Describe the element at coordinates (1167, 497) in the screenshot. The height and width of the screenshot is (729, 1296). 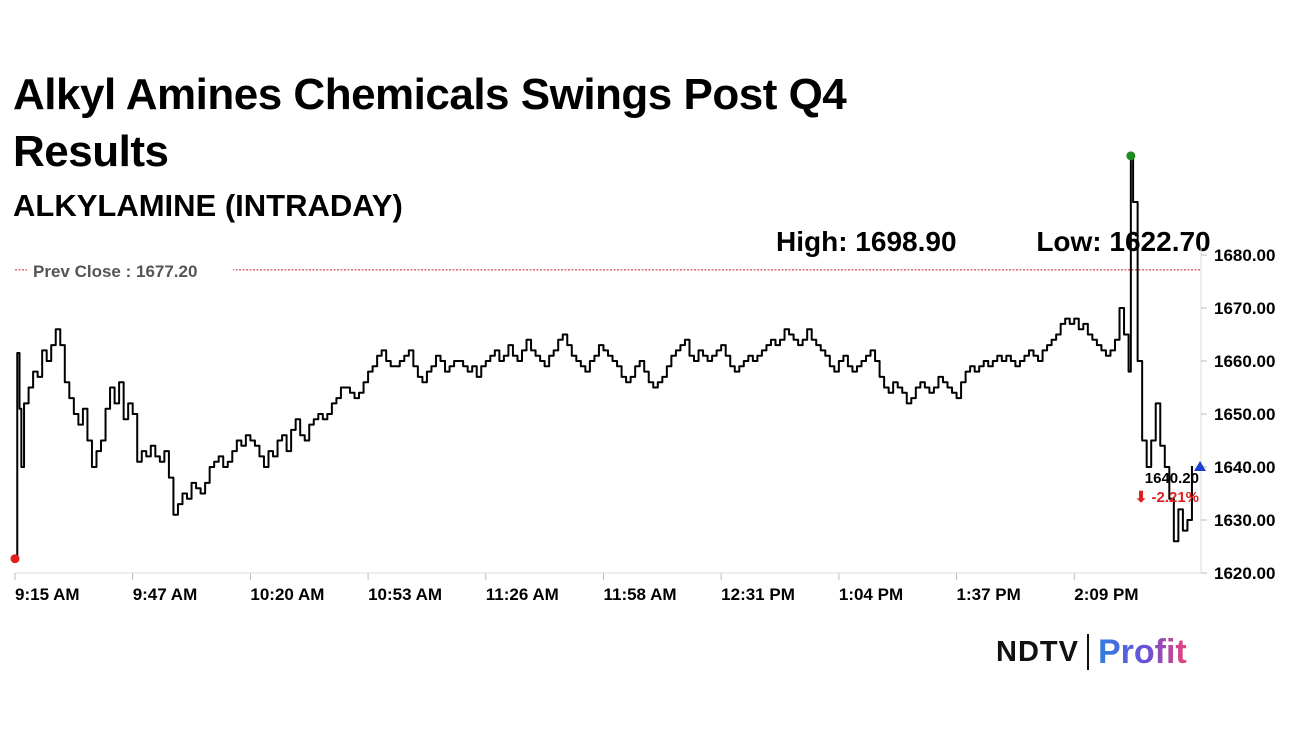
I see `change-percent-label: ⬇ -2.21%` at that location.